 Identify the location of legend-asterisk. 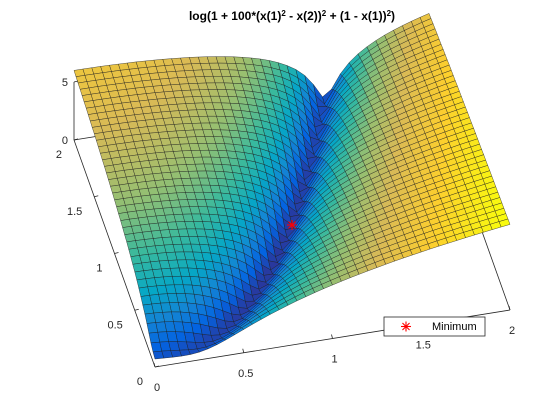
(406, 326).